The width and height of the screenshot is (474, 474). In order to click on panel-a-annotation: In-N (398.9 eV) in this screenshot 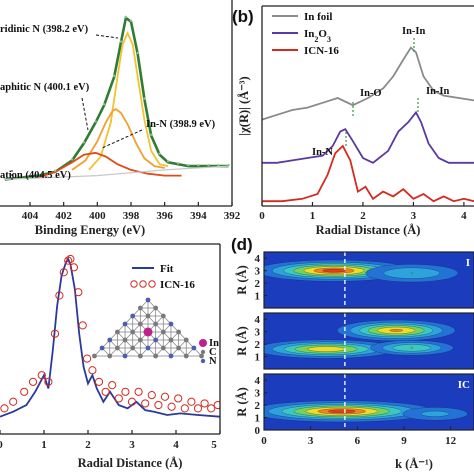, I will do `click(181, 124)`.